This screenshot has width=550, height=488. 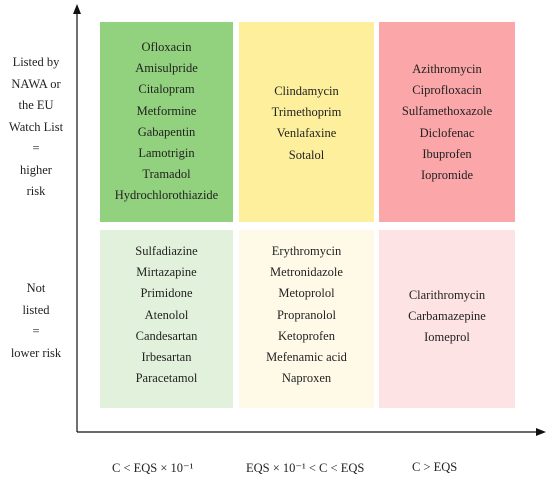 What do you see at coordinates (541, 432) in the screenshot?
I see `x-axis-arrowhead` at bounding box center [541, 432].